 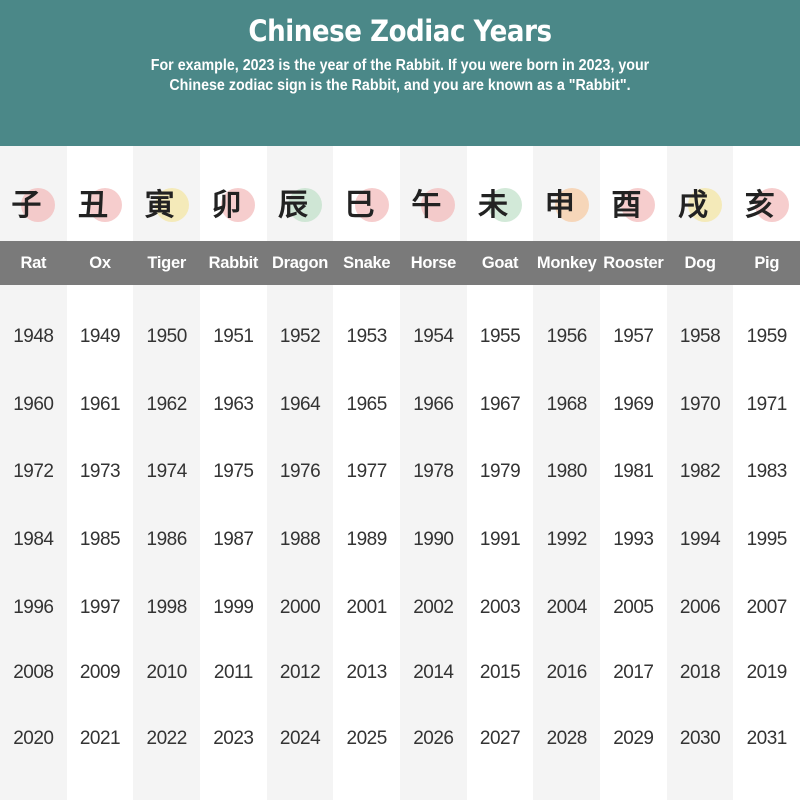 I want to click on year-cell: 1962, so click(x=167, y=404).